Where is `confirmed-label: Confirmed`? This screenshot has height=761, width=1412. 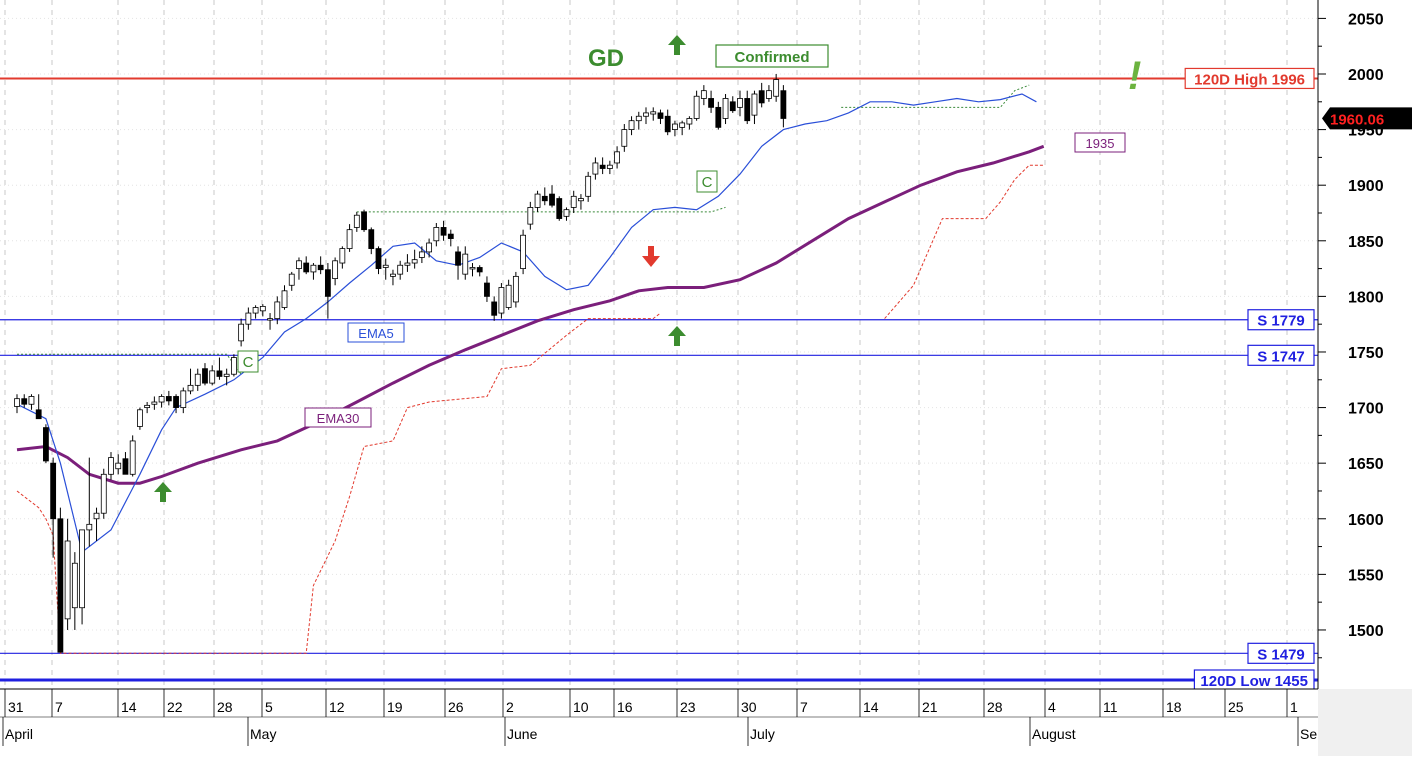 confirmed-label: Confirmed is located at coordinates (772, 57).